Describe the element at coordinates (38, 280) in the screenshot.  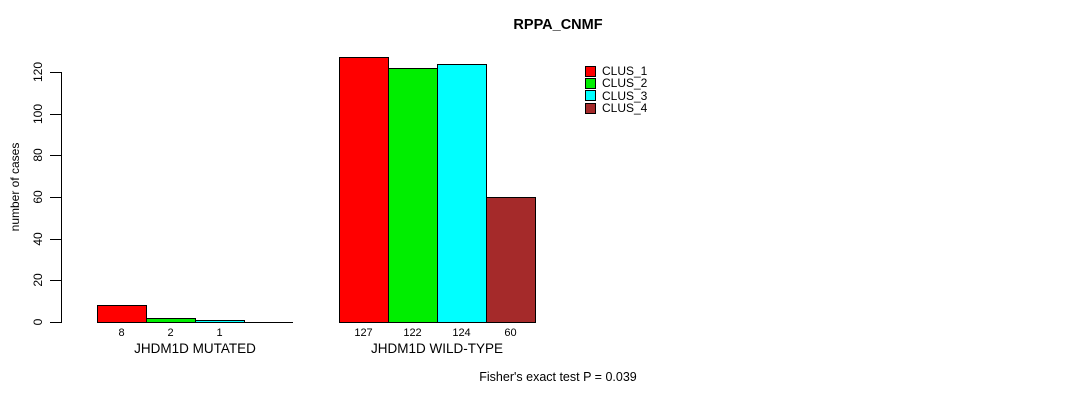
I see `y-tick-label: 20` at that location.